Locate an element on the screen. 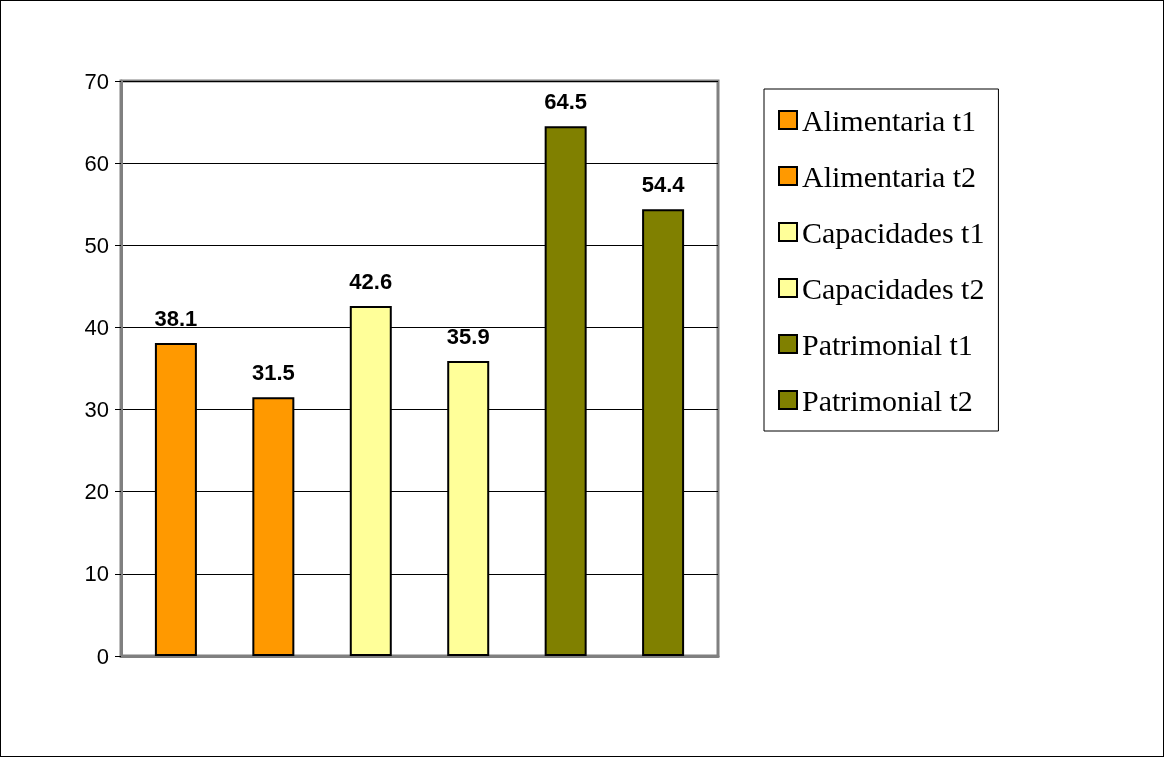 This screenshot has height=757, width=1164. data-label: 64.5 is located at coordinates (566, 101).